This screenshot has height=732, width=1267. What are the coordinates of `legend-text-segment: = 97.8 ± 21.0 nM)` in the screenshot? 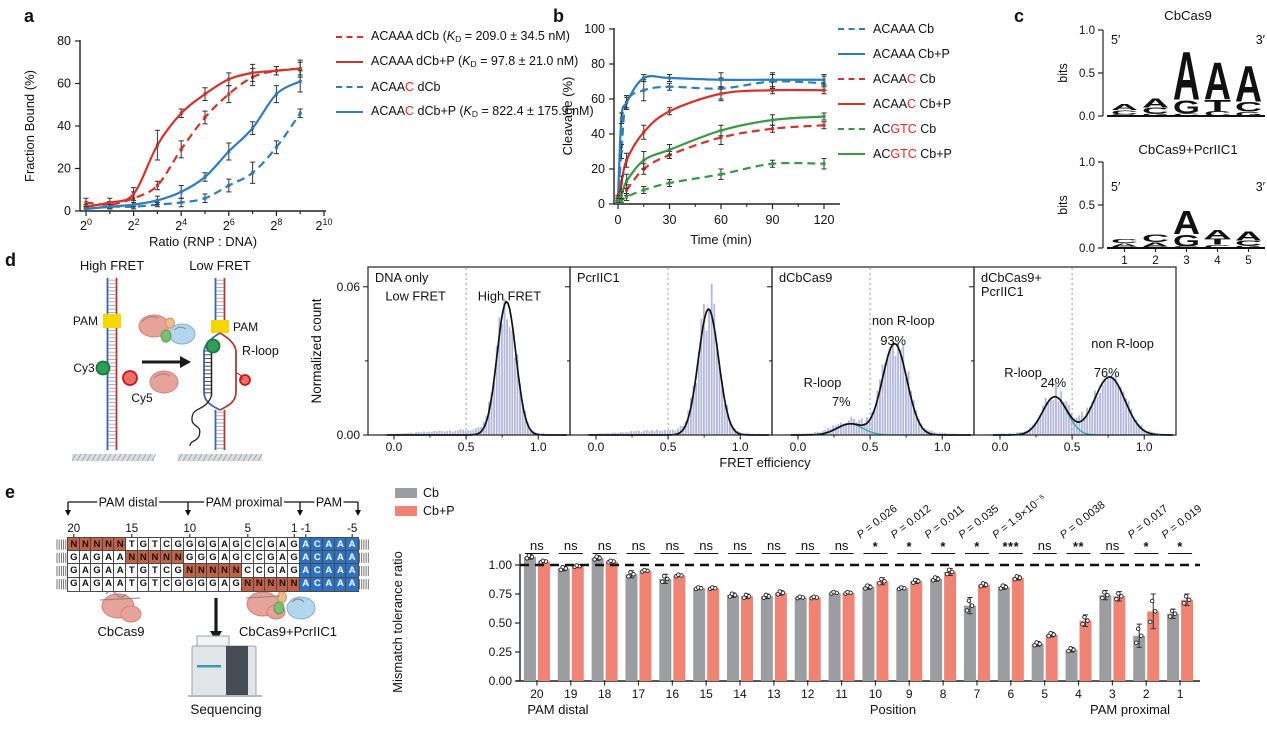 It's located at (527, 61).